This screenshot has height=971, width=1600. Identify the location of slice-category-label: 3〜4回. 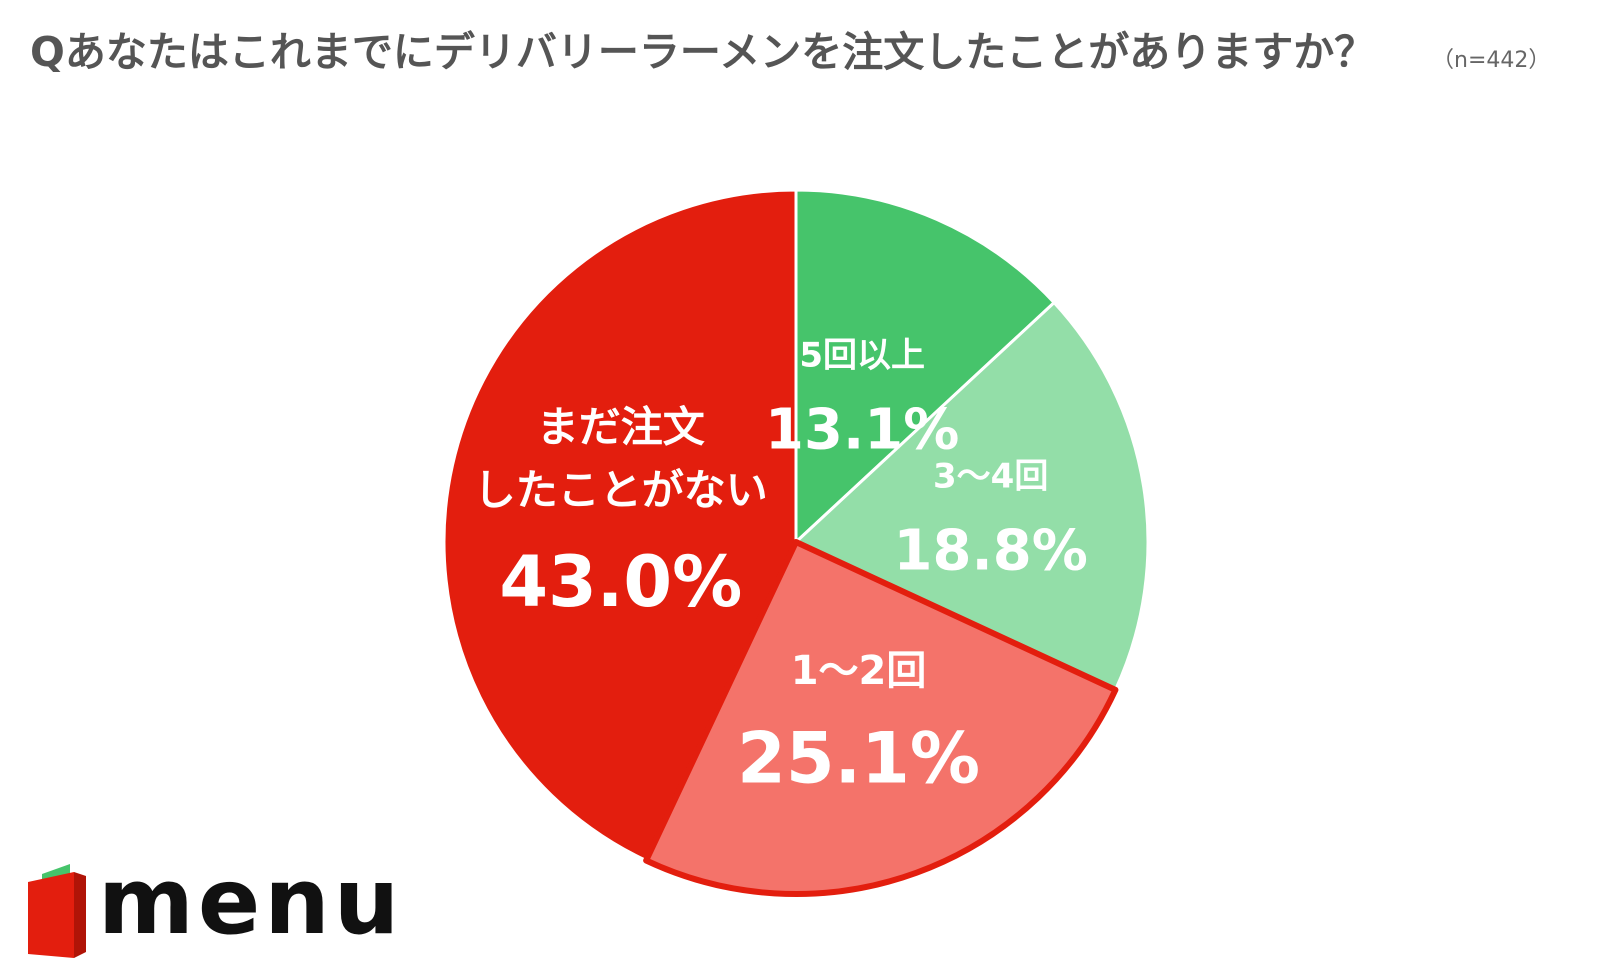
(990, 476).